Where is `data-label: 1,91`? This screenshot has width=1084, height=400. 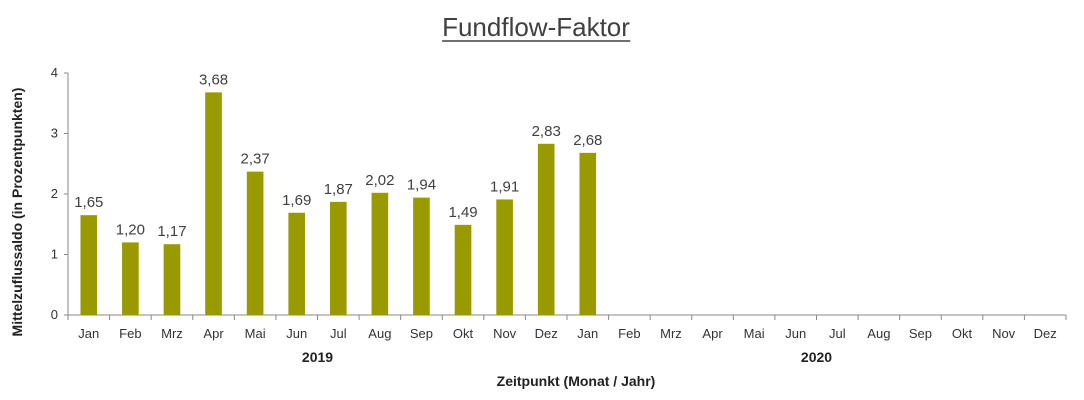 data-label: 1,91 is located at coordinates (504, 186).